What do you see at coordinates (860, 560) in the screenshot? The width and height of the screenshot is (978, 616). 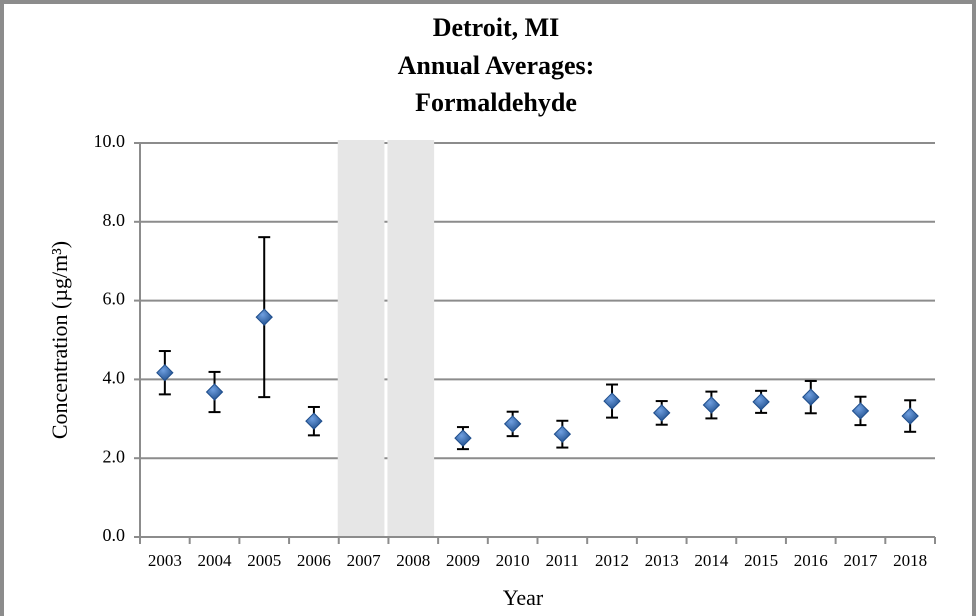 I see `x-tick-label: 2017` at bounding box center [860, 560].